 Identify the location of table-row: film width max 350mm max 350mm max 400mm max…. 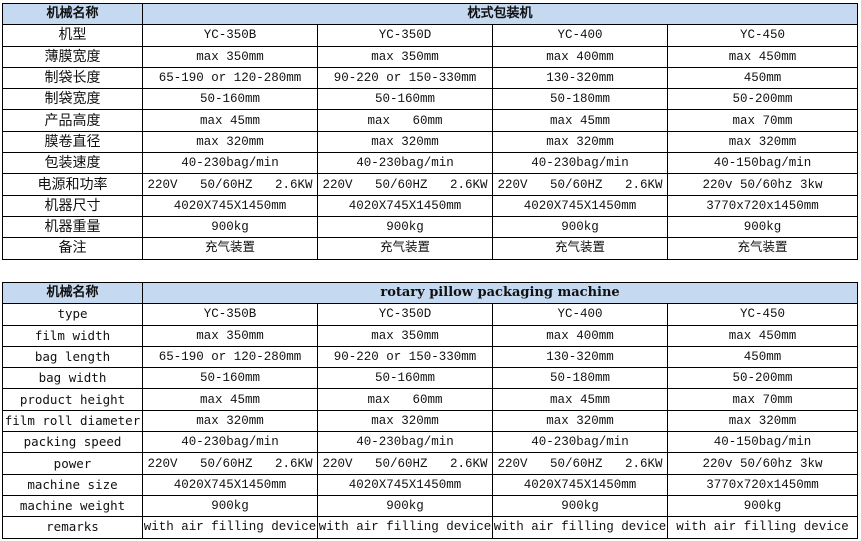
(430, 335).